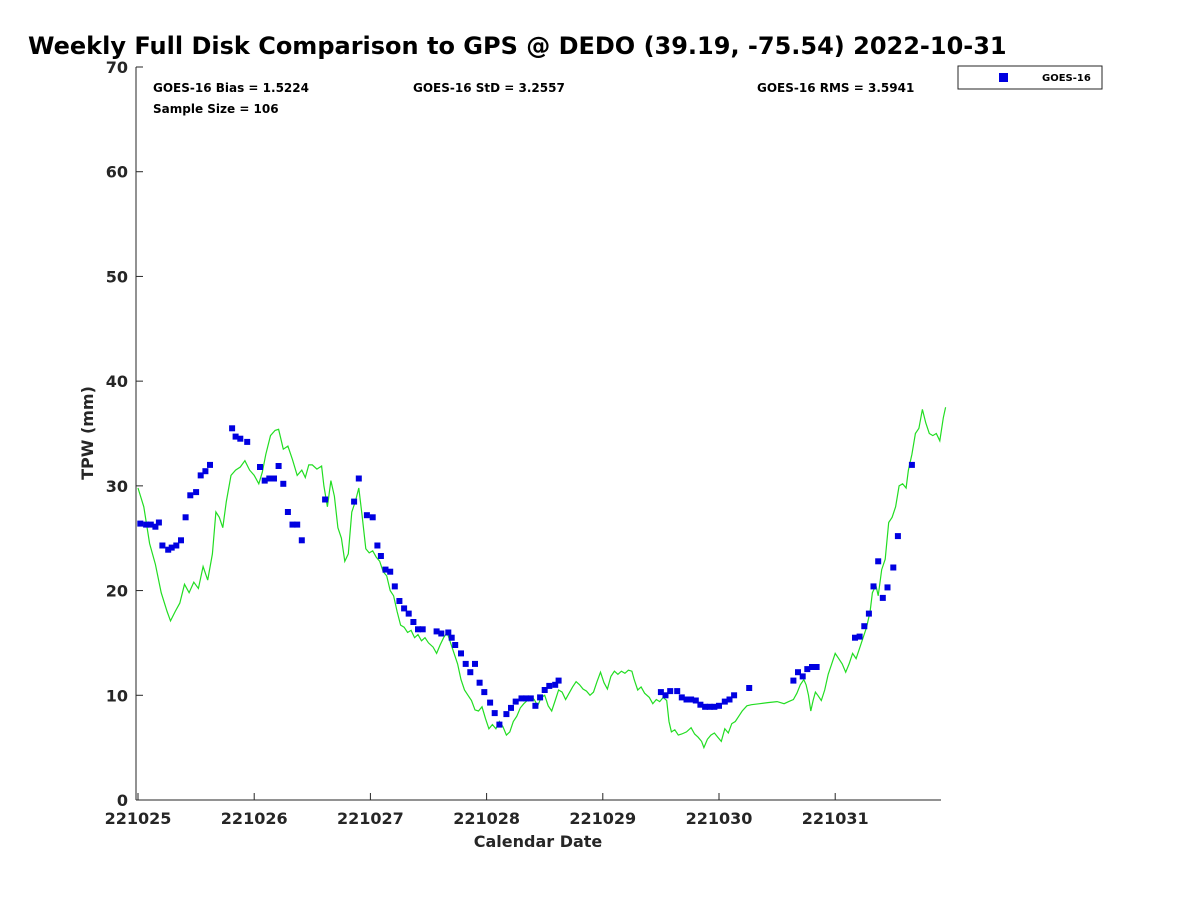 Image resolution: width=1200 pixels, height=900 pixels. What do you see at coordinates (835, 818) in the screenshot?
I see `x-tick-label: 221031` at bounding box center [835, 818].